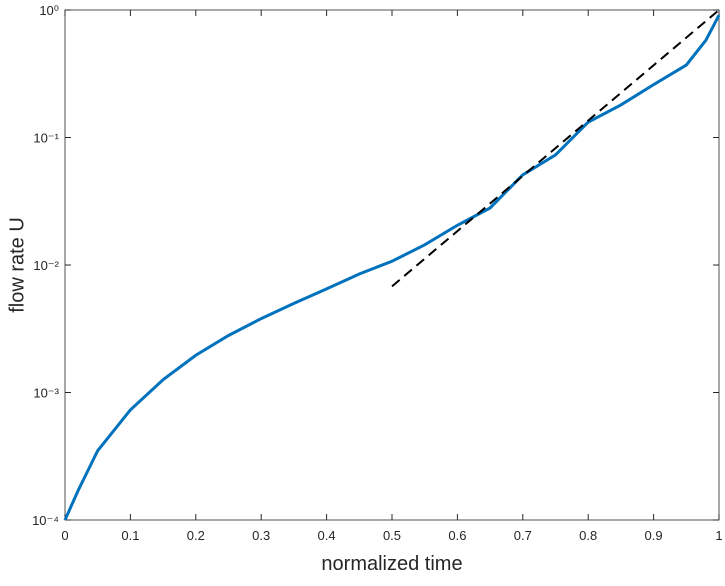 This screenshot has height=586, width=725. I want to click on x-tick-label: 0, so click(64, 535).